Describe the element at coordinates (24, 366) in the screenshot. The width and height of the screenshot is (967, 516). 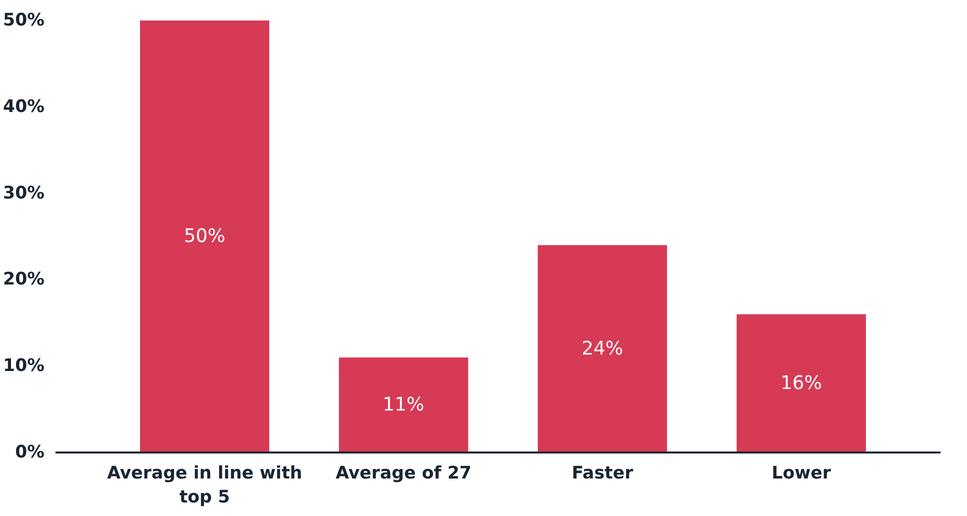
I see `y-tick-label: 10%` at that location.